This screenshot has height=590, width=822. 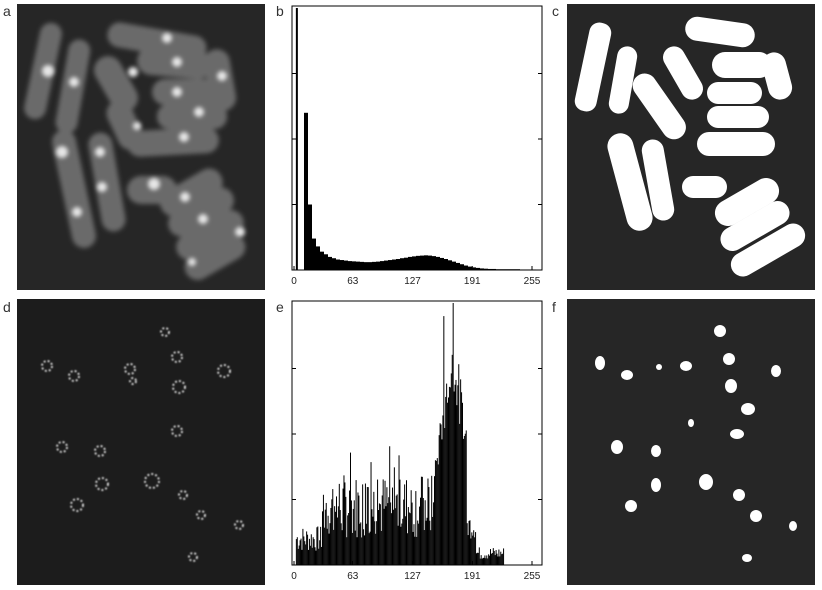 I want to click on panel-label-b: b, so click(x=280, y=11).